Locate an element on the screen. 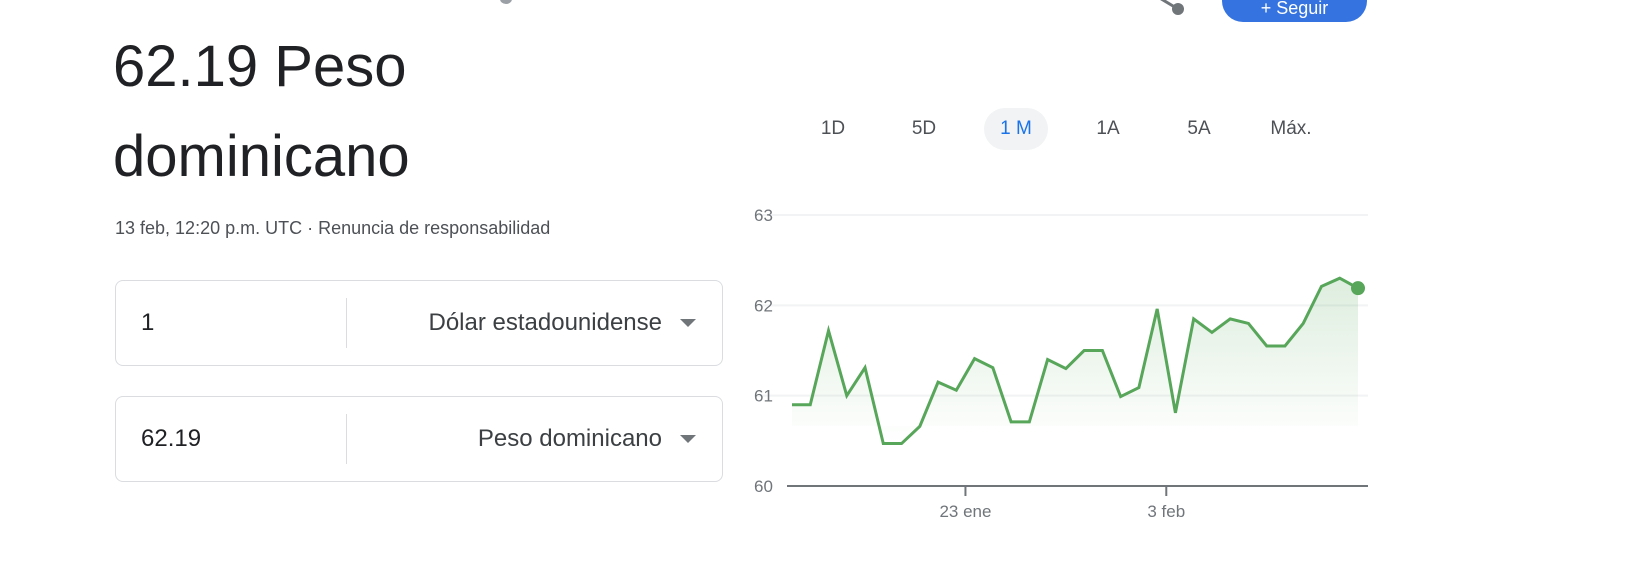 This screenshot has width=1630, height=564. tab-1m: 1 M is located at coordinates (1016, 129).